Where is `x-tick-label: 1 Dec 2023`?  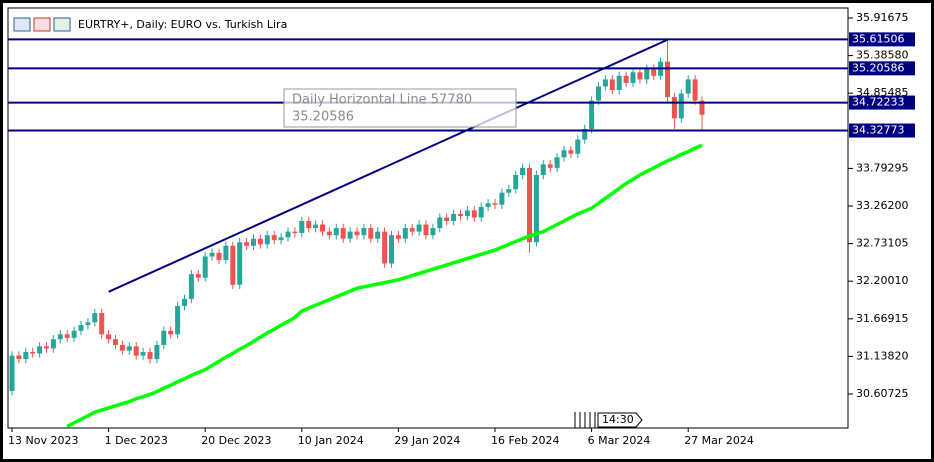
x-tick-label: 1 Dec 2023 is located at coordinates (136, 440).